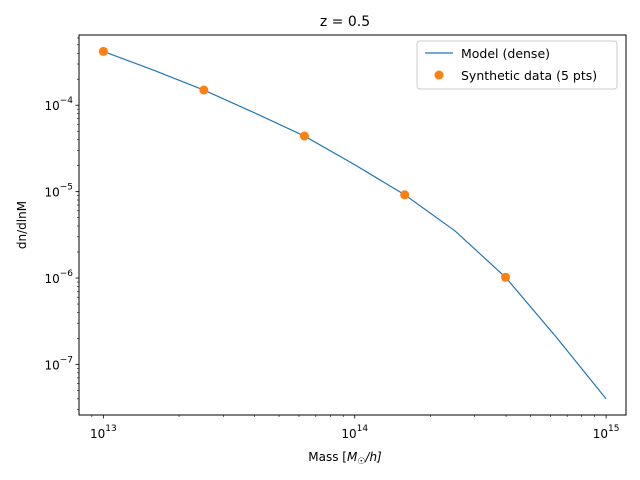 This screenshot has width=640, height=480. I want to click on x-axis-ticks: 1013 1014 1015, so click(354, 428).